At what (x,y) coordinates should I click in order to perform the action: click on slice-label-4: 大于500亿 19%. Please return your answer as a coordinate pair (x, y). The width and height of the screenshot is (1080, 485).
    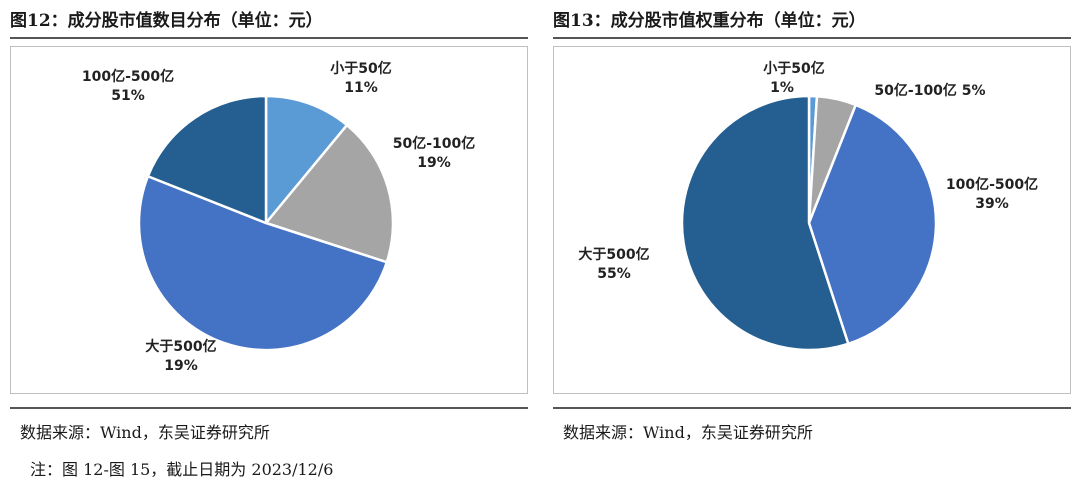
    Looking at the image, I should click on (180, 356).